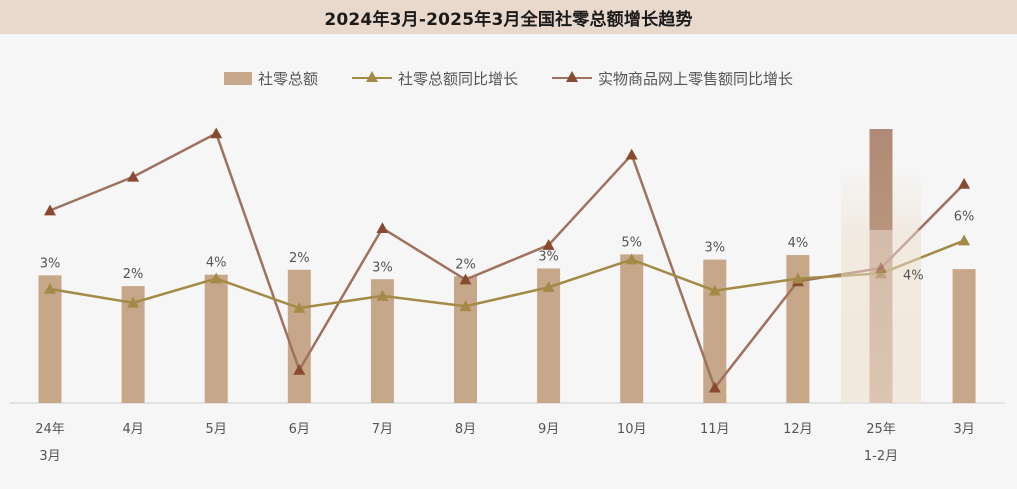  What do you see at coordinates (133, 274) in the screenshot?
I see `data-label-1: 2%` at bounding box center [133, 274].